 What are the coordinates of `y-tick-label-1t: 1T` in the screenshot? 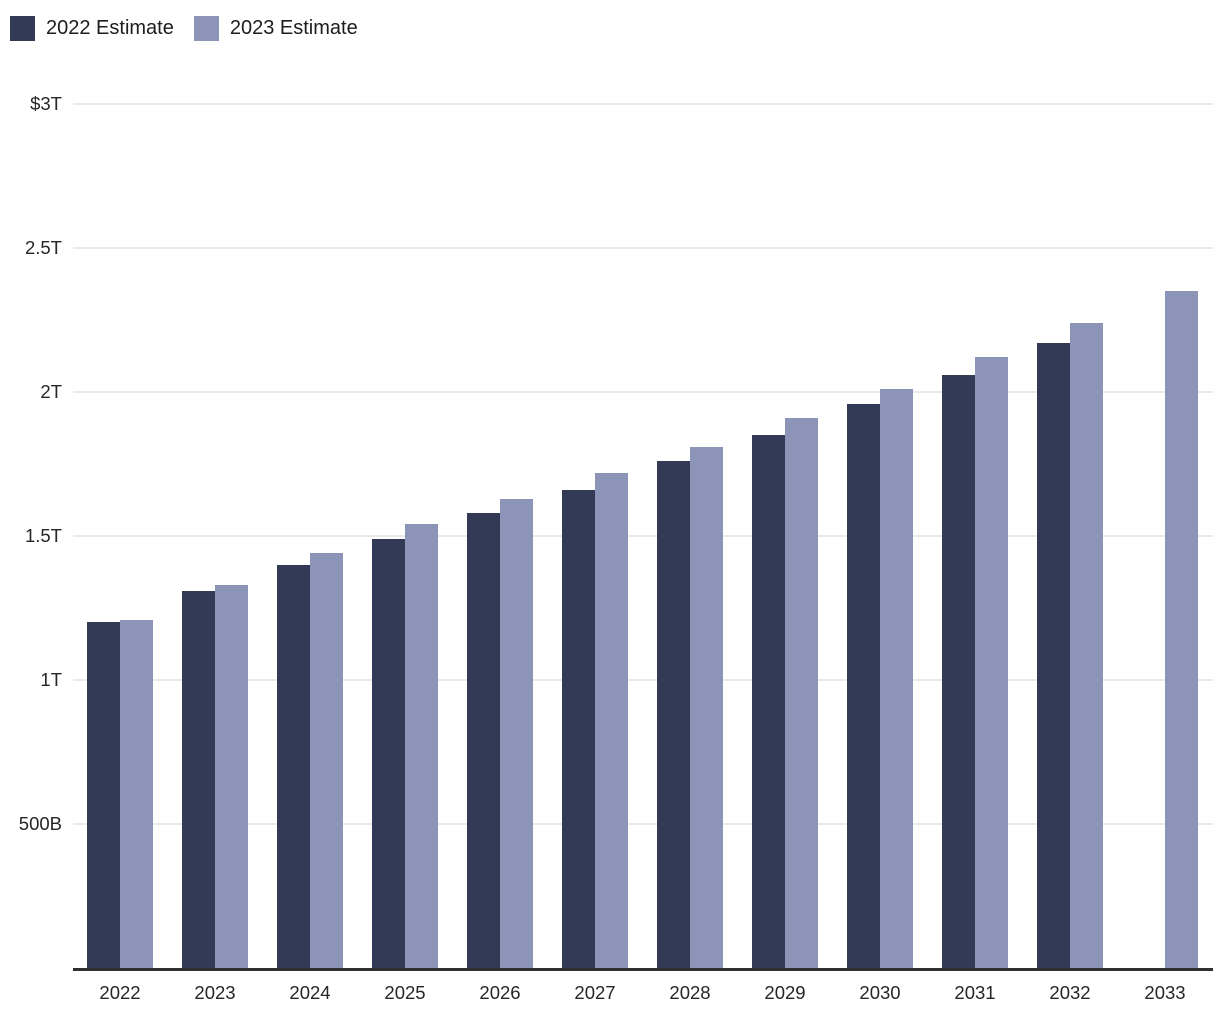 It's located at (51, 679).